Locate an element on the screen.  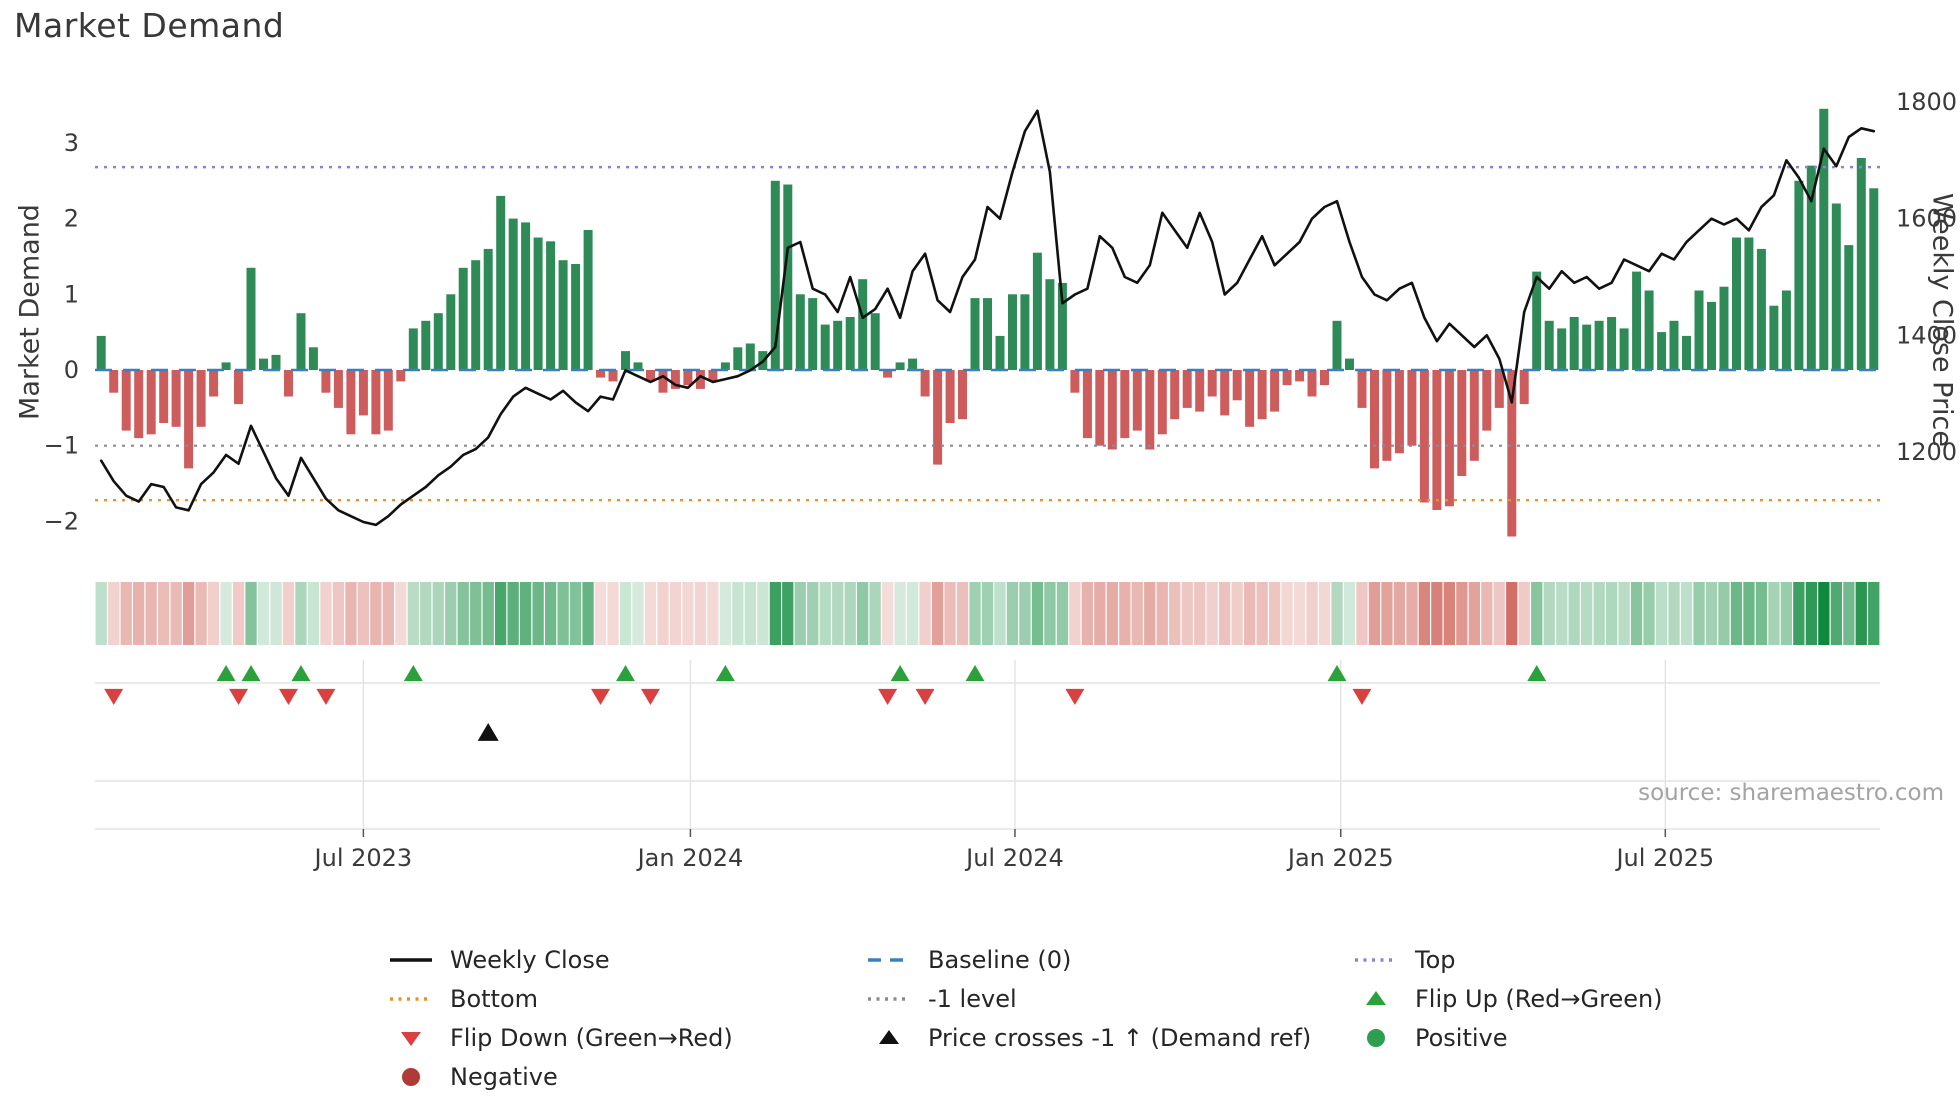
svg-text: 1600 is located at coordinates (1926, 219).